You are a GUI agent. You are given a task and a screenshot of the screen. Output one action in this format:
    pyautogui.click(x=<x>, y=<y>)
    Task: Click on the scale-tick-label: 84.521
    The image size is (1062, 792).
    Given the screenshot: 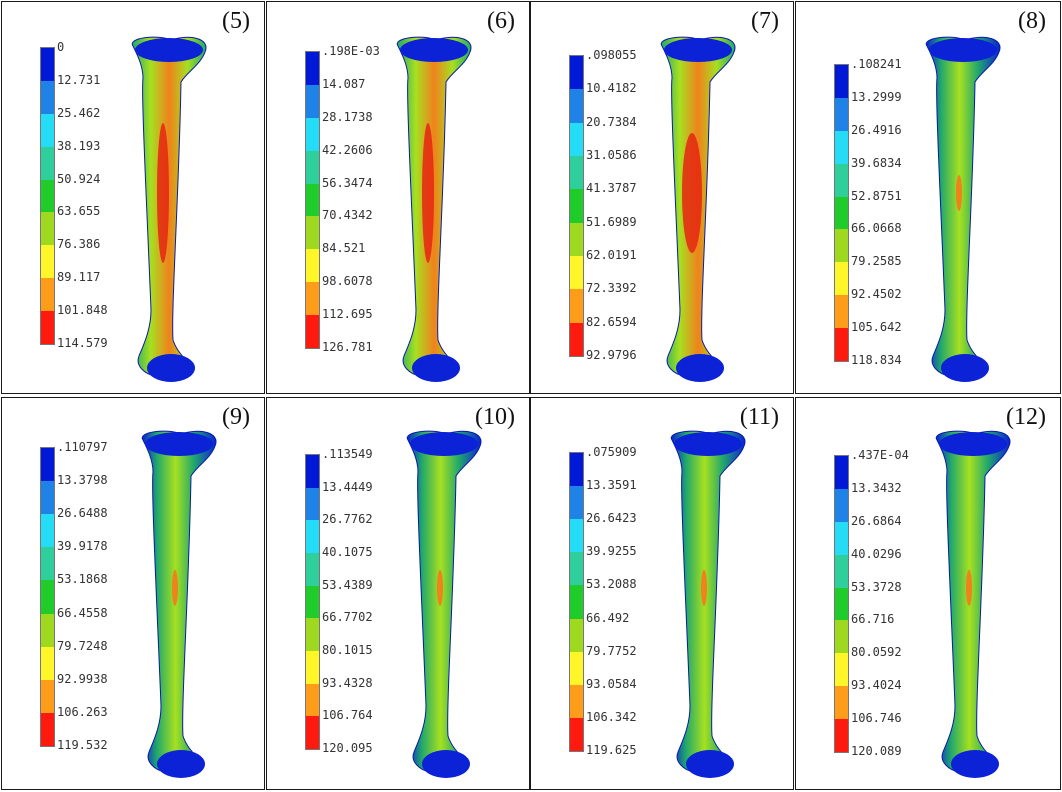 What is the action you would take?
    pyautogui.click(x=344, y=248)
    